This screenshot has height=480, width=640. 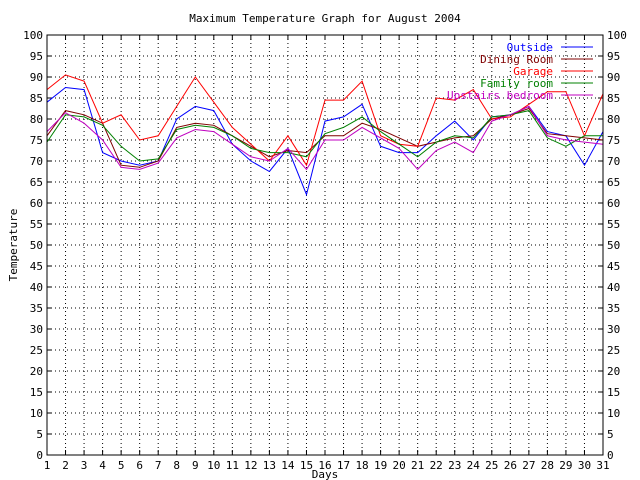 I want to click on legend-label: Upstairs bedroom, so click(x=500, y=95).